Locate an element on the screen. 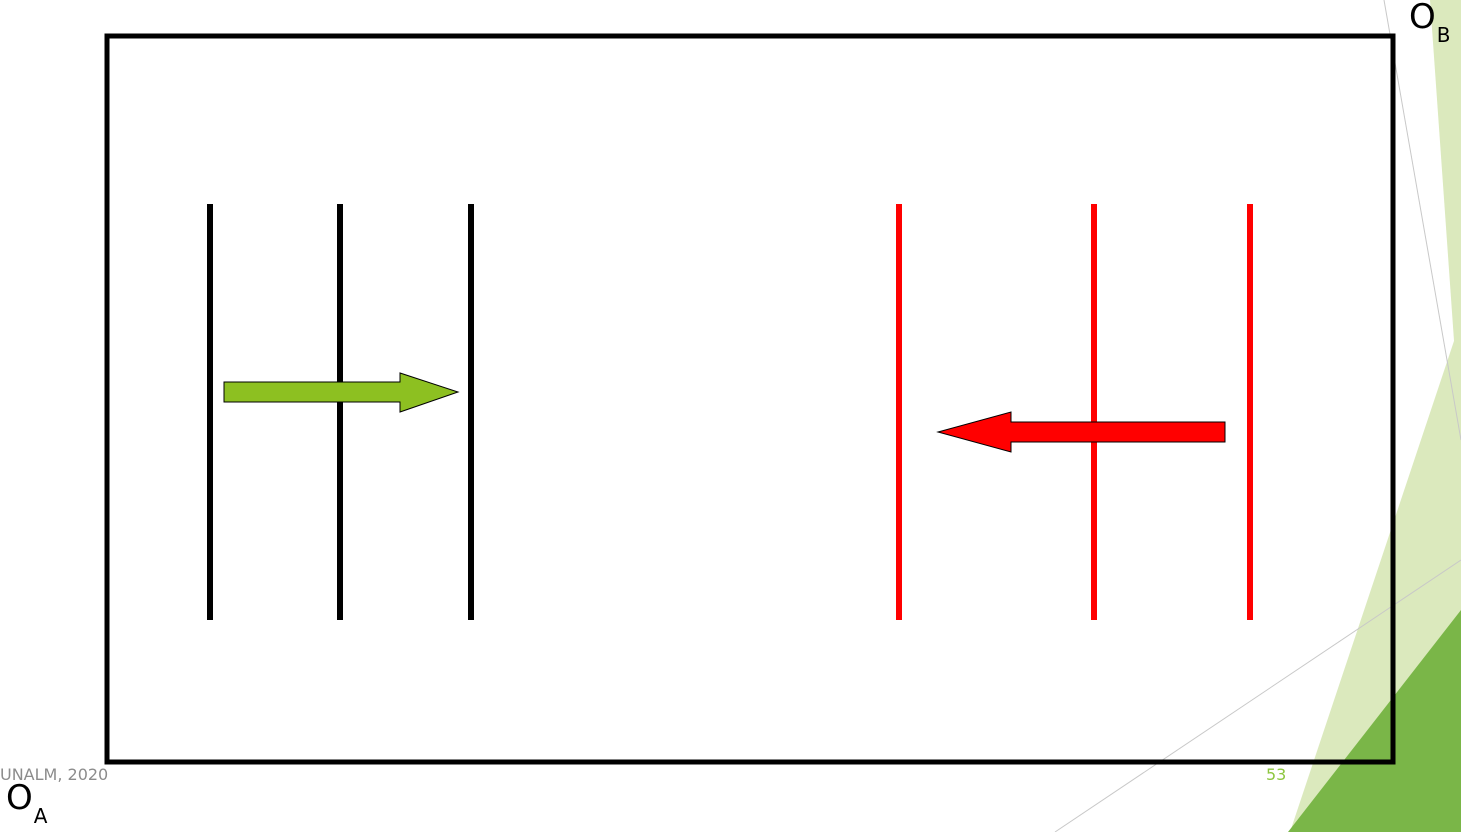 The width and height of the screenshot is (1461, 832). label-oa: OA is located at coordinates (26, 802).